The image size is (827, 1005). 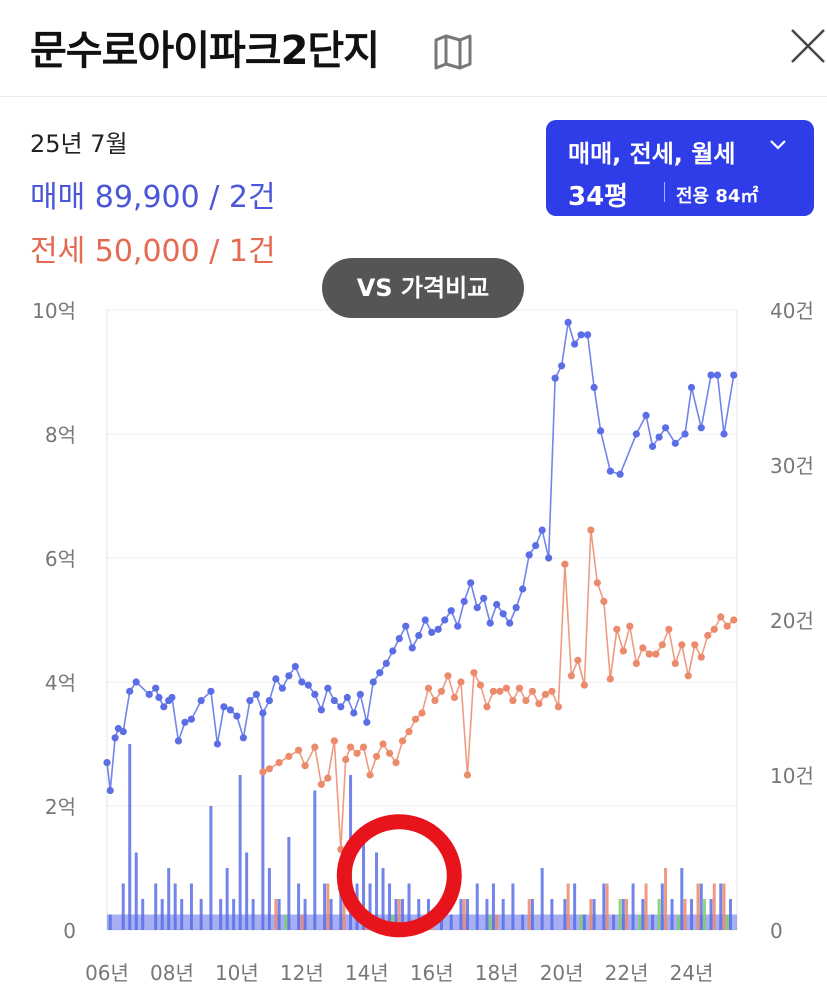 I want to click on filter-button: 매매, 전세, 월세 34평 전용 84㎡, so click(x=680, y=168).